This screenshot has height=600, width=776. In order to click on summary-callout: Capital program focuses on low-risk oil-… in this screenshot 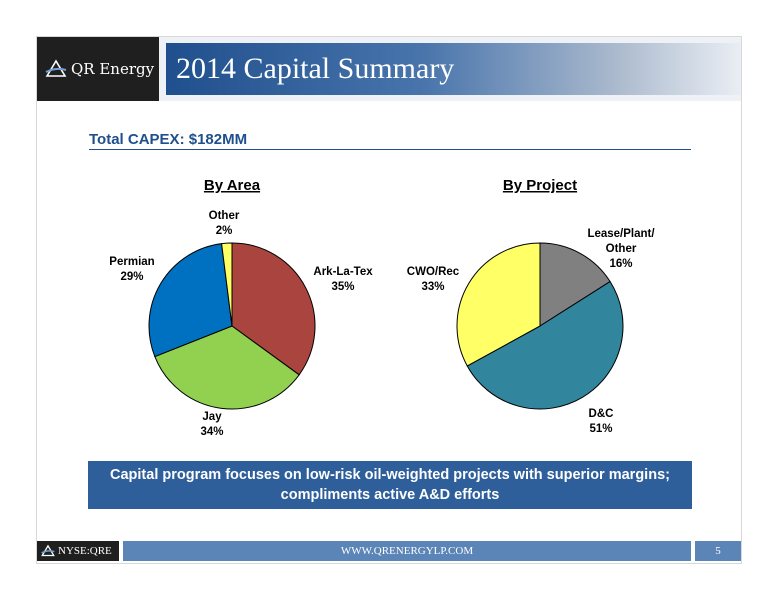, I will do `click(390, 485)`.